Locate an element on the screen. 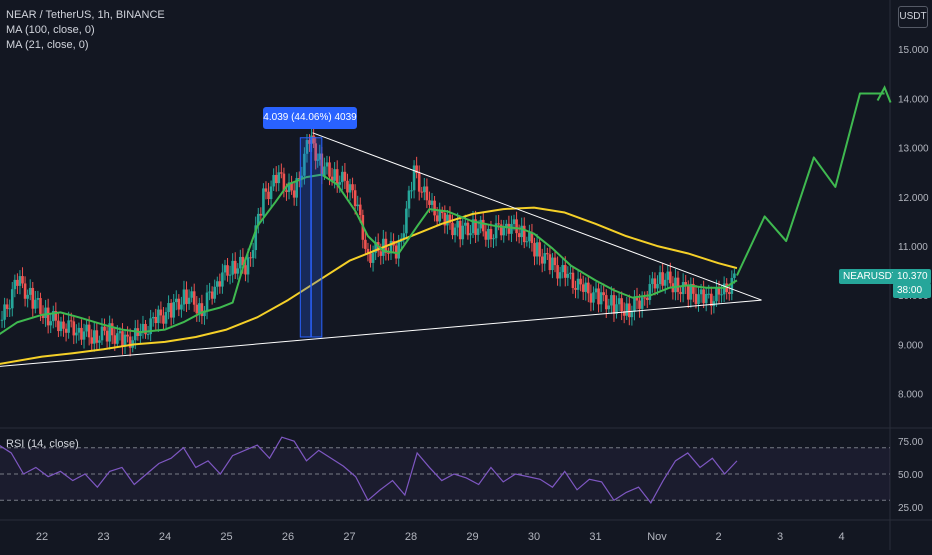 The height and width of the screenshot is (555, 932). rsi-tick-label: 75.00 is located at coordinates (910, 442).